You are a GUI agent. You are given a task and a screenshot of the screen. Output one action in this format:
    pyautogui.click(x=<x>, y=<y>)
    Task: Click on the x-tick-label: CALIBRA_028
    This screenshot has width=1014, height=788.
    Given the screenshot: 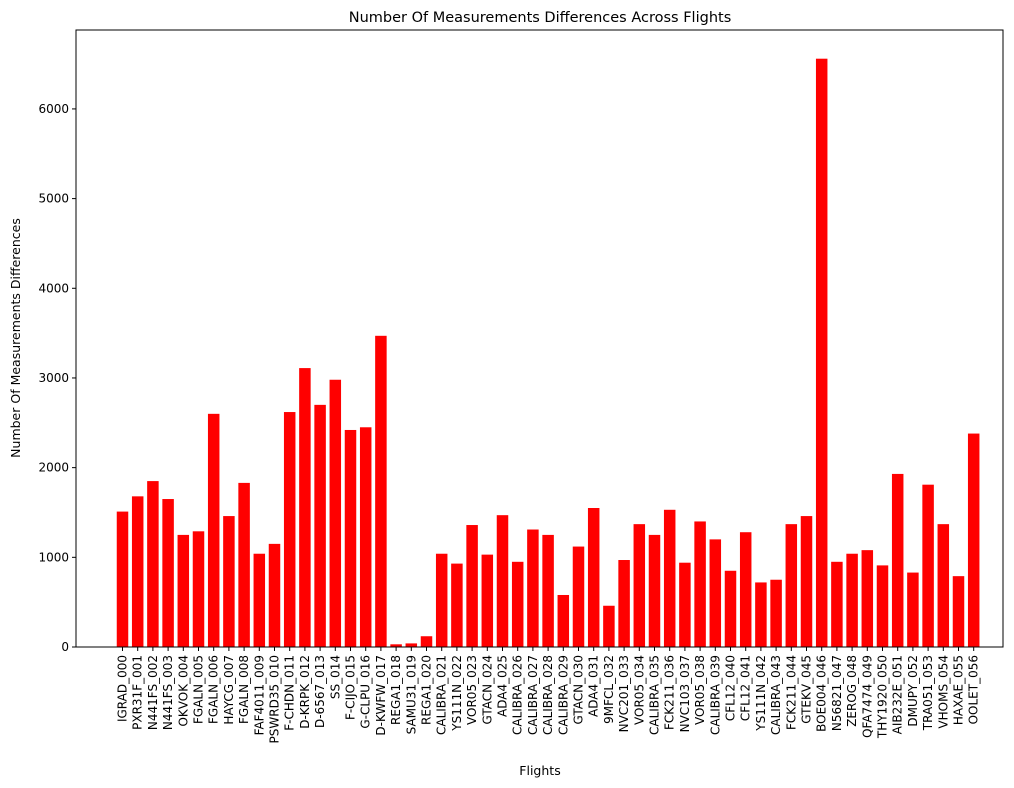 What is the action you would take?
    pyautogui.click(x=548, y=695)
    